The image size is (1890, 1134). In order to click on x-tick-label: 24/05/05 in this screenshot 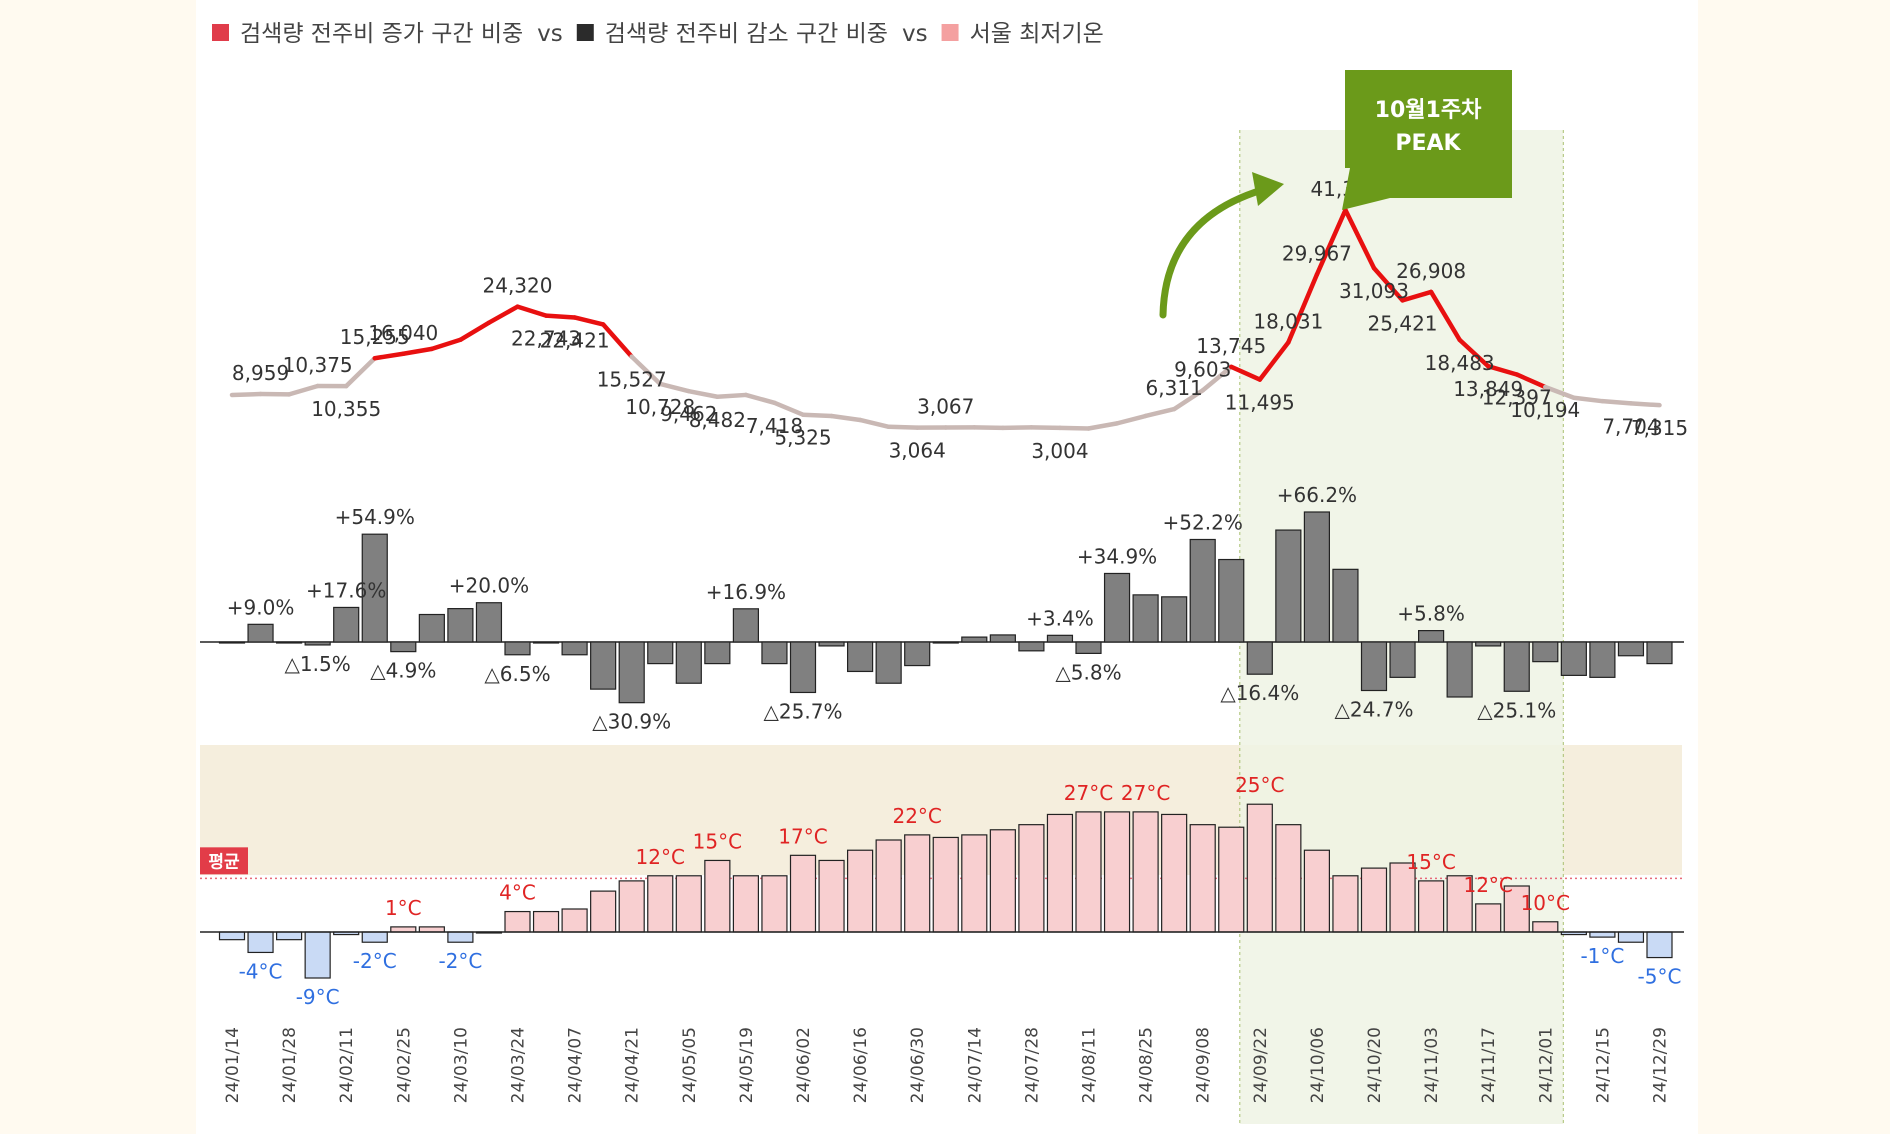, I will do `click(690, 1065)`.